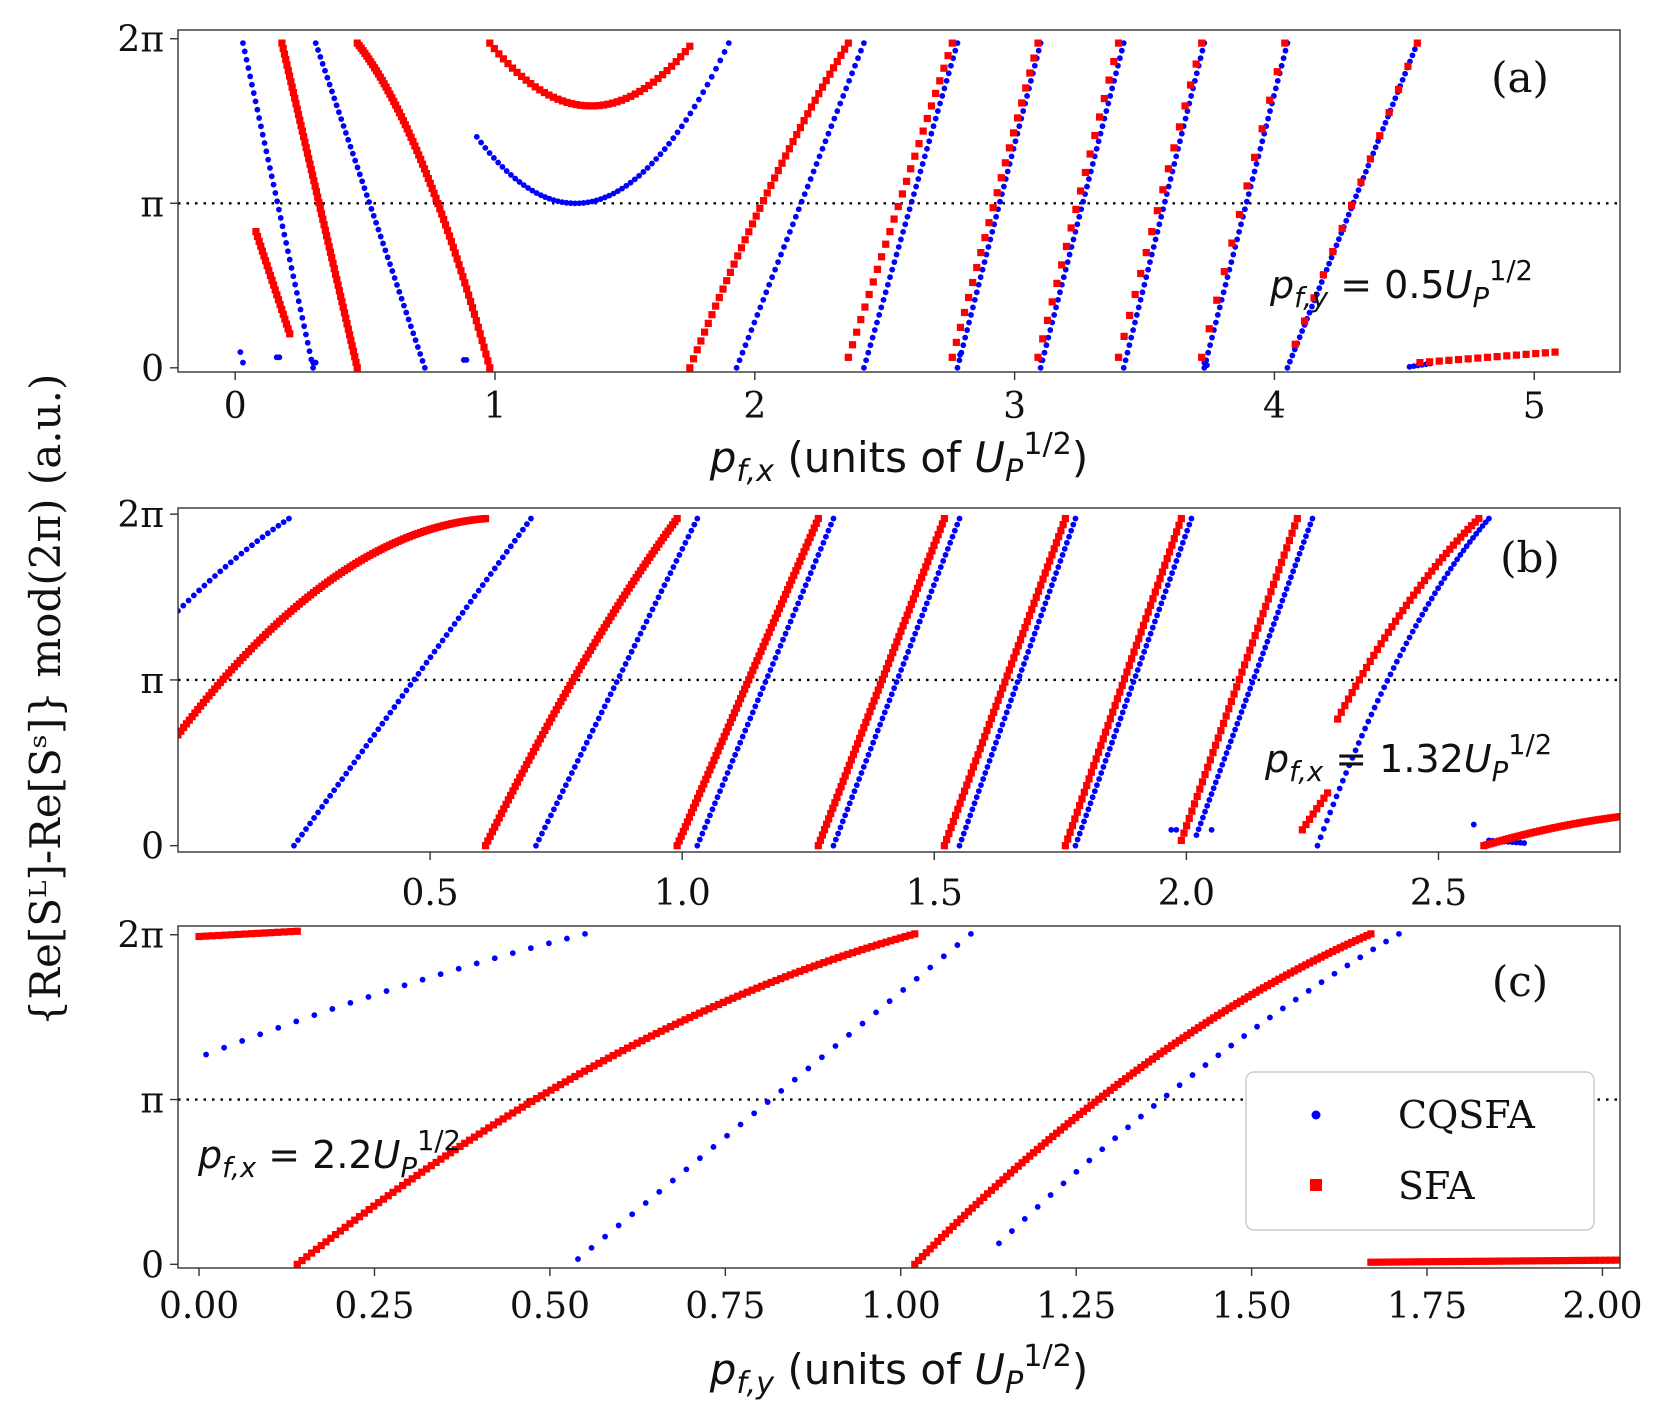  Describe the element at coordinates (1427, 1306) in the screenshot. I see `x-tick-label: 1.75` at that location.